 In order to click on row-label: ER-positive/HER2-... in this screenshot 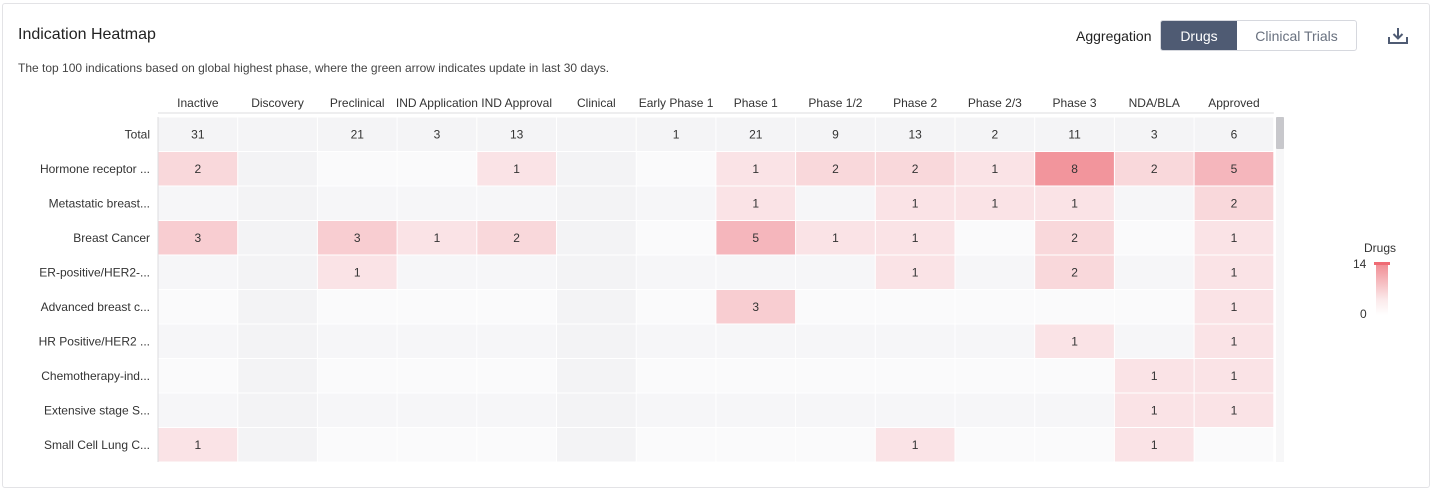, I will do `click(94, 272)`.